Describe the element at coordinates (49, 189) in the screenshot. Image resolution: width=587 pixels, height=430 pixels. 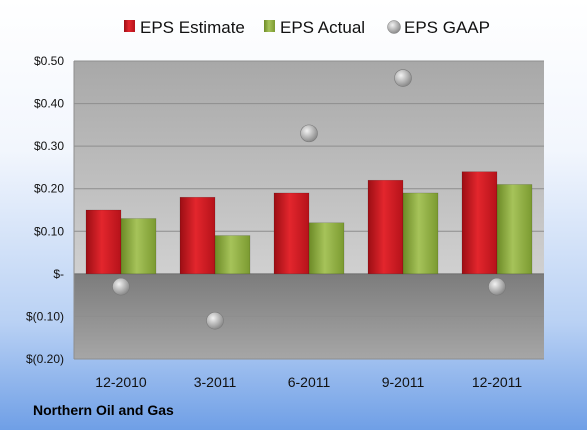
I see `y-tick-label: $0.20` at that location.